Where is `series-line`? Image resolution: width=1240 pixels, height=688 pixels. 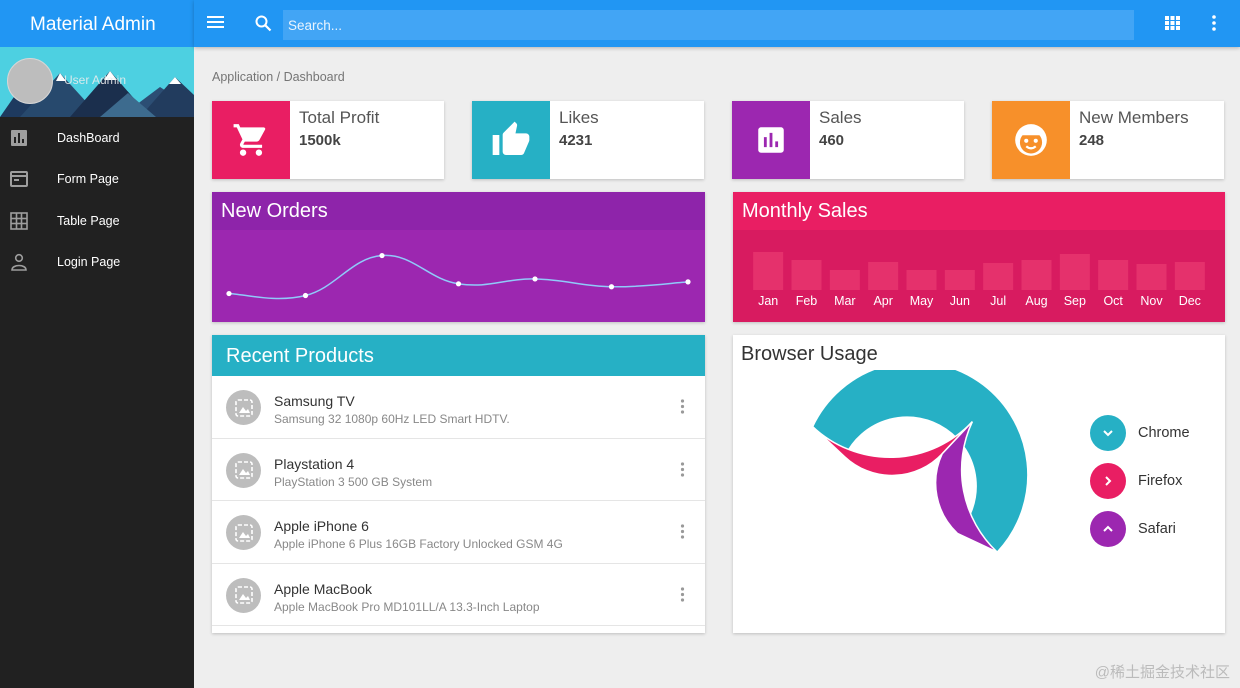 series-line is located at coordinates (458, 277).